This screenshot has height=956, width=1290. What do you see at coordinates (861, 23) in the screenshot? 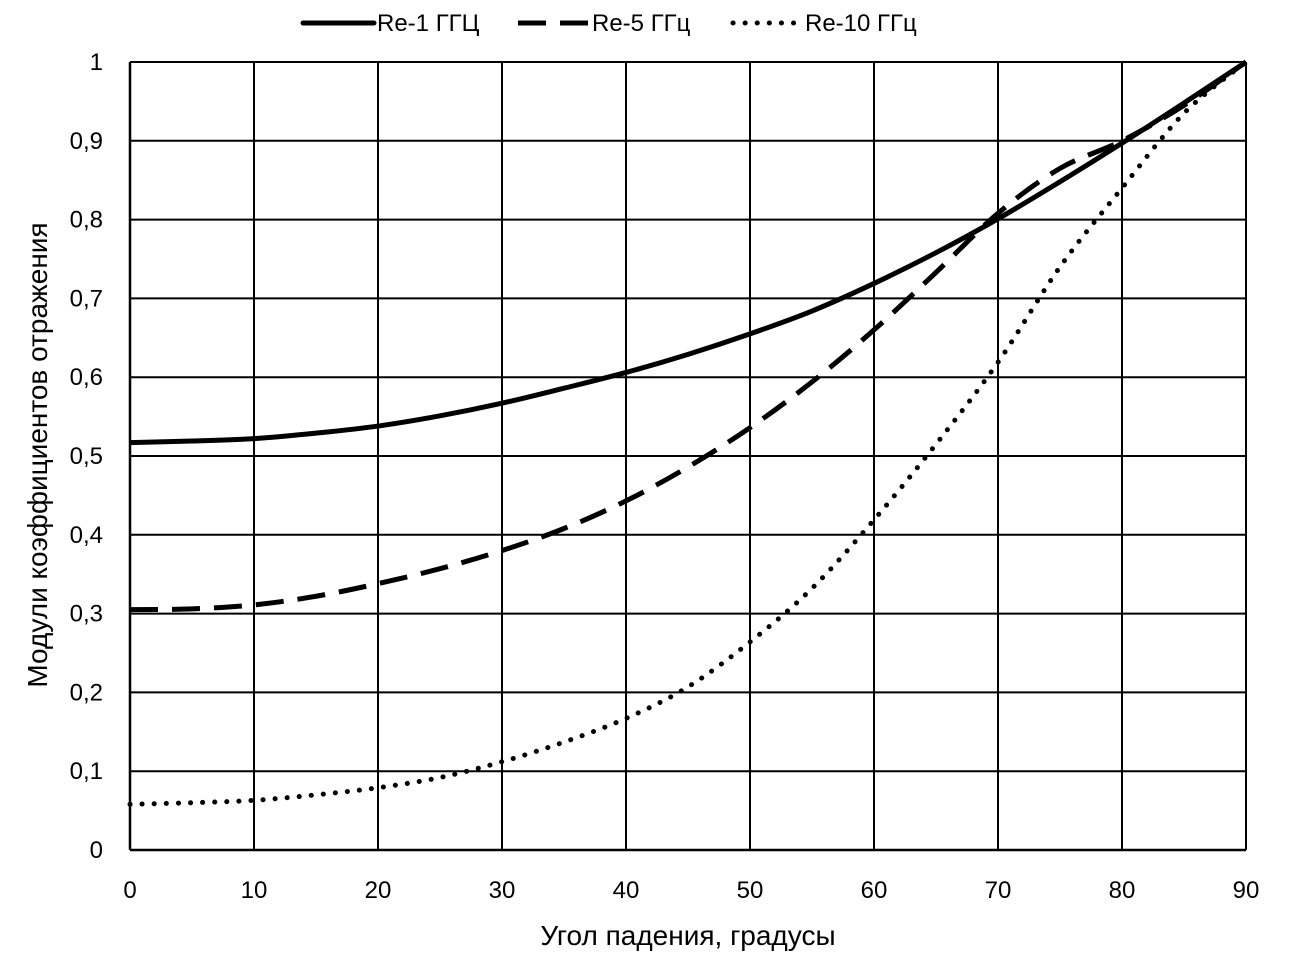
I see `legend-label-3: Re-10 ГГц` at bounding box center [861, 23].